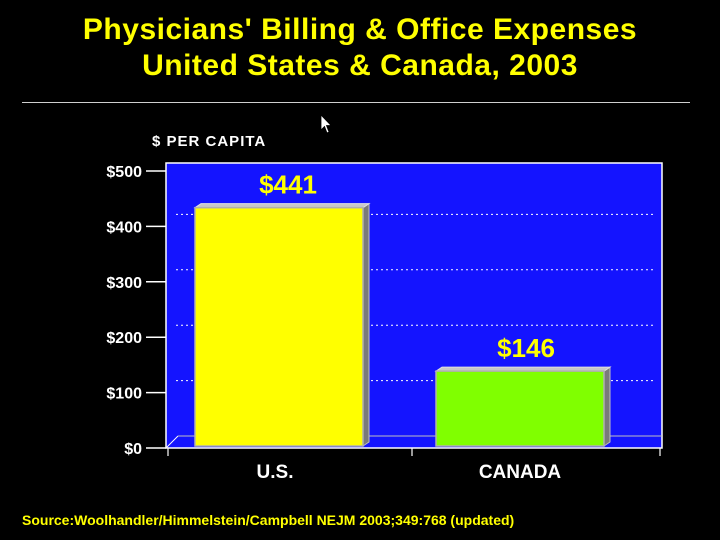 The image size is (720, 540). I want to click on title-line-1: Physicians' Billing & Office Expenses, so click(360, 29).